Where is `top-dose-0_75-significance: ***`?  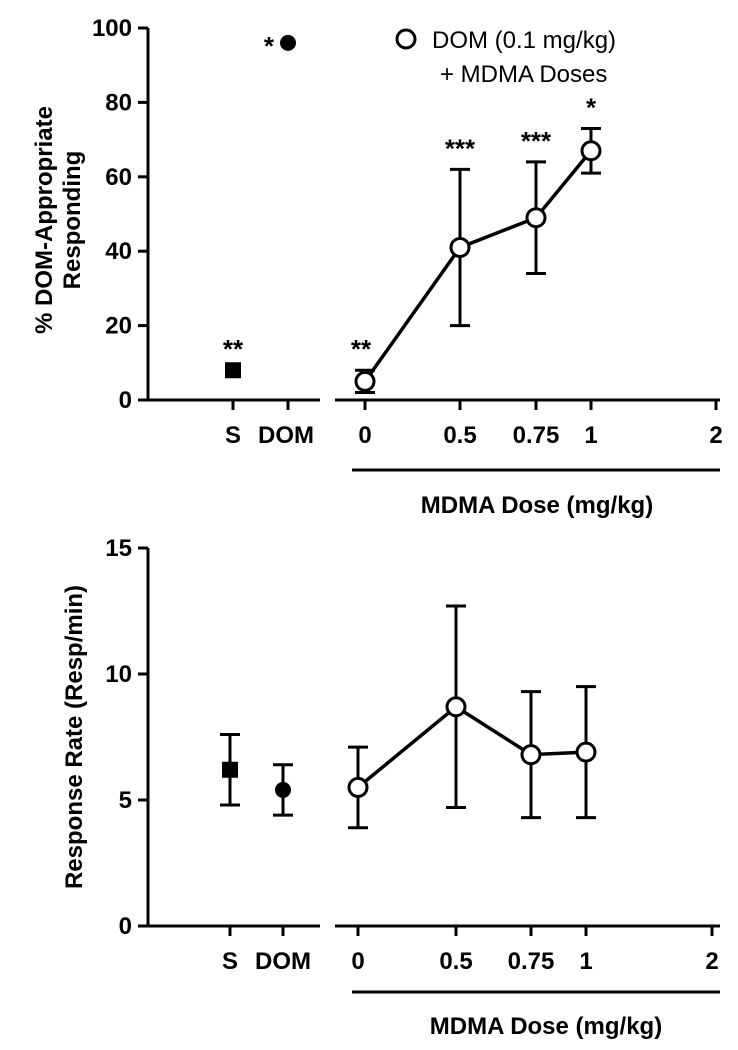 top-dose-0_75-significance: *** is located at coordinates (536, 141).